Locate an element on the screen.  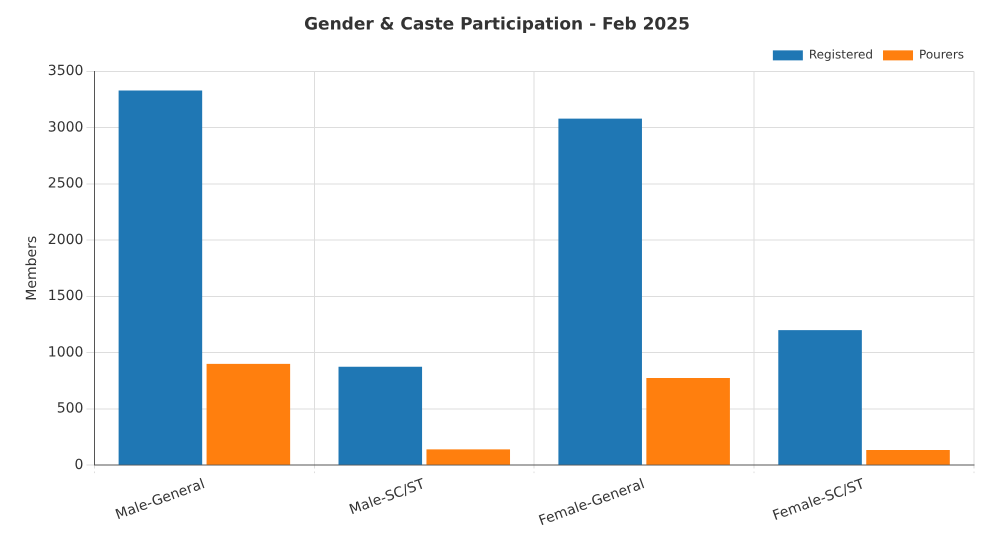
y-tick-label: 500 is located at coordinates (70, 408).